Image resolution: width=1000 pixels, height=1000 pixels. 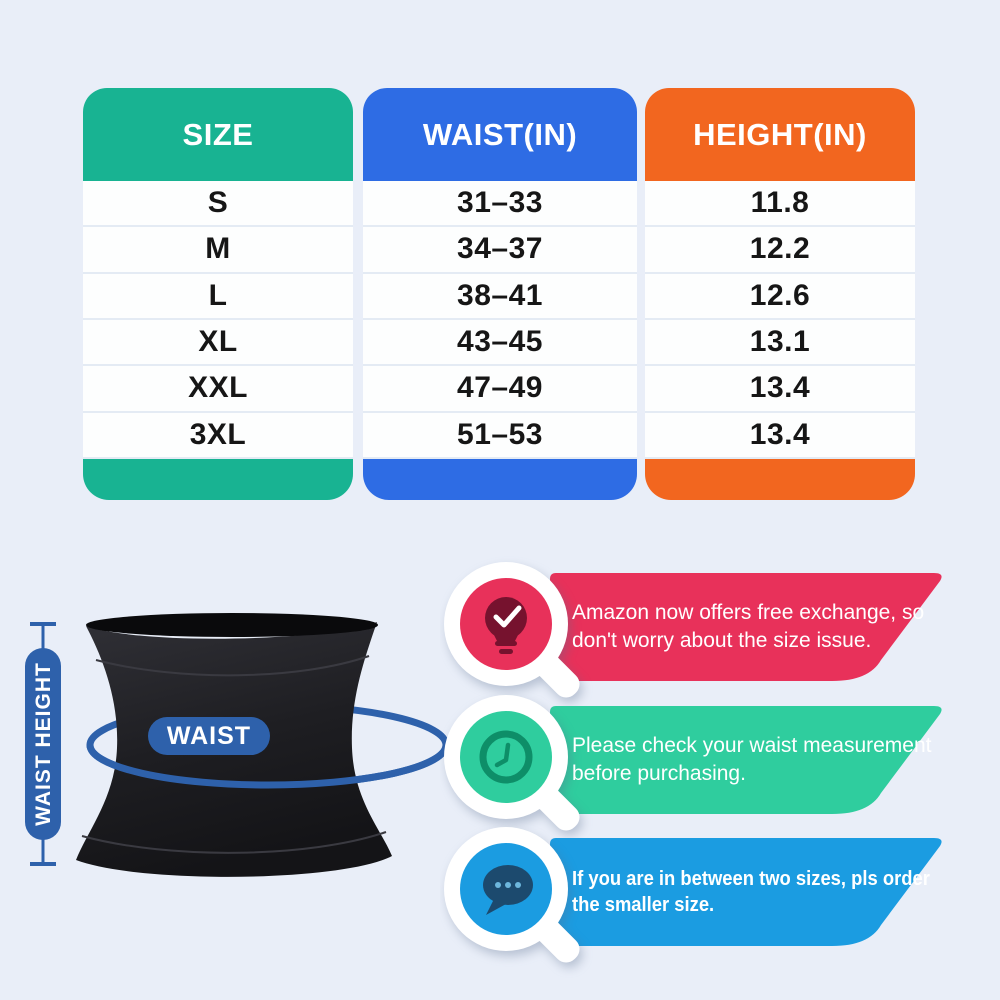 What do you see at coordinates (232, 666) in the screenshot?
I see `corset-stitch-top` at bounding box center [232, 666].